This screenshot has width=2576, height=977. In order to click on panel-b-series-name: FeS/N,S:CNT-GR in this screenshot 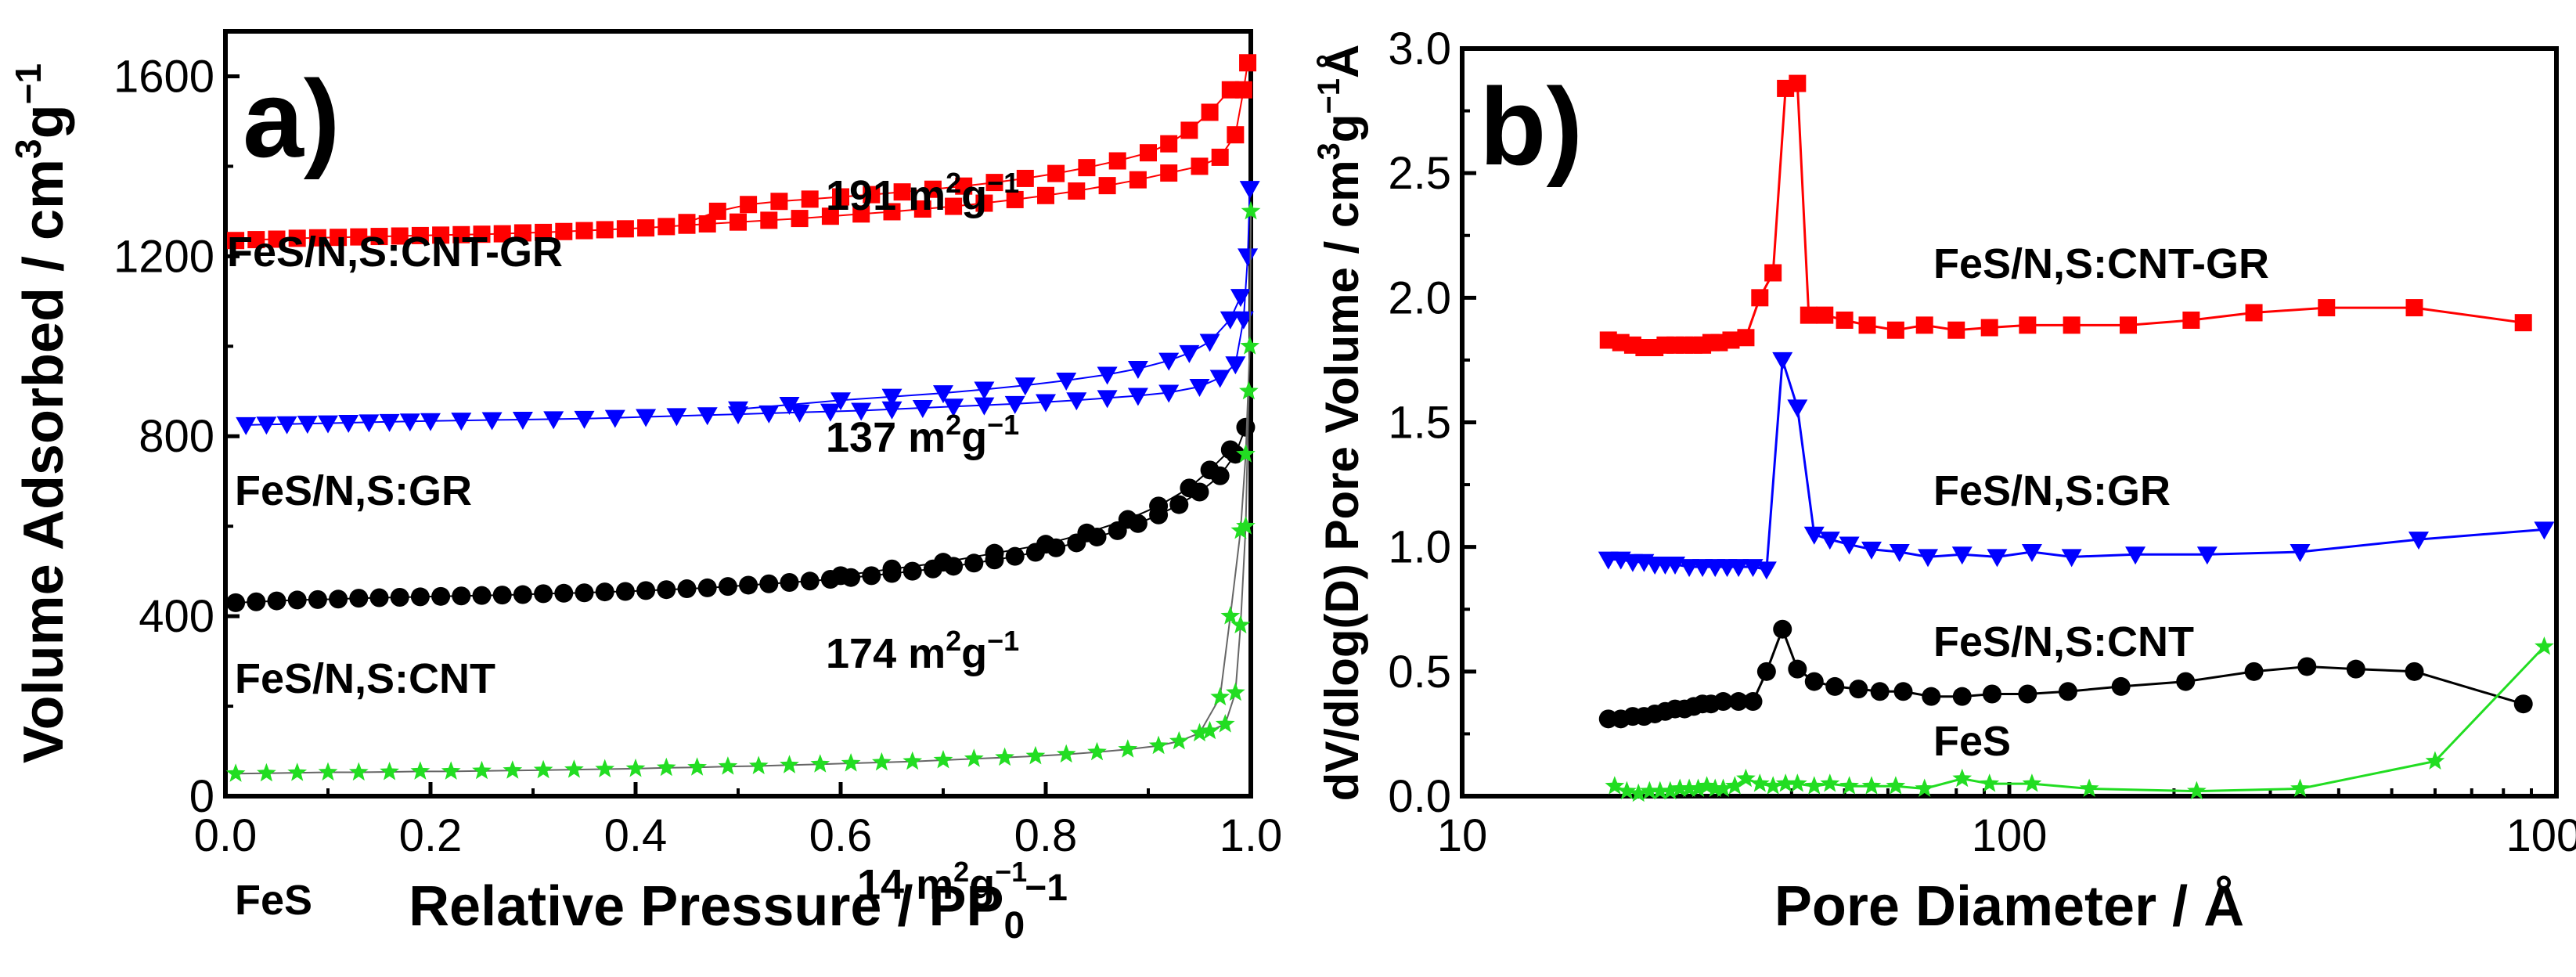, I will do `click(2101, 263)`.